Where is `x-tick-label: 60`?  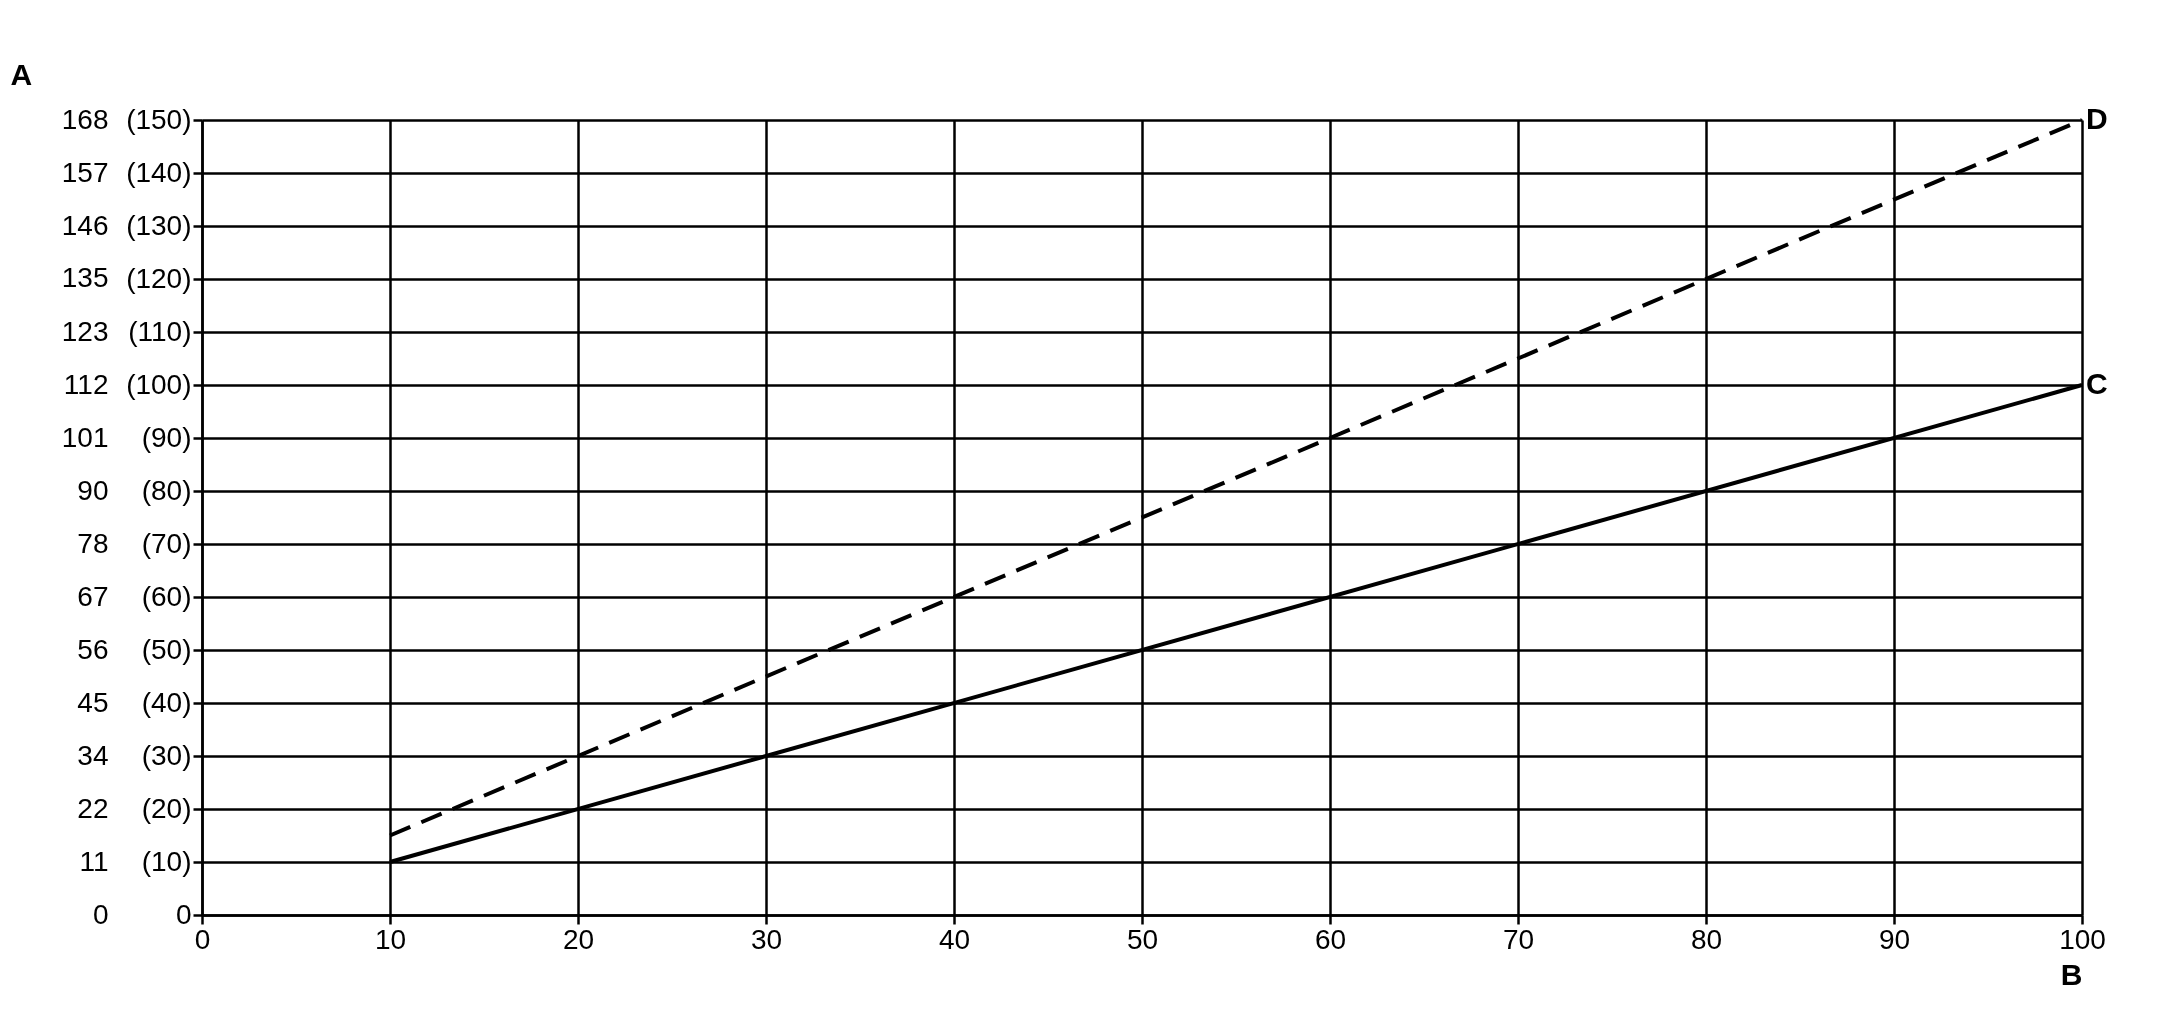
x-tick-label: 60 is located at coordinates (1330, 939).